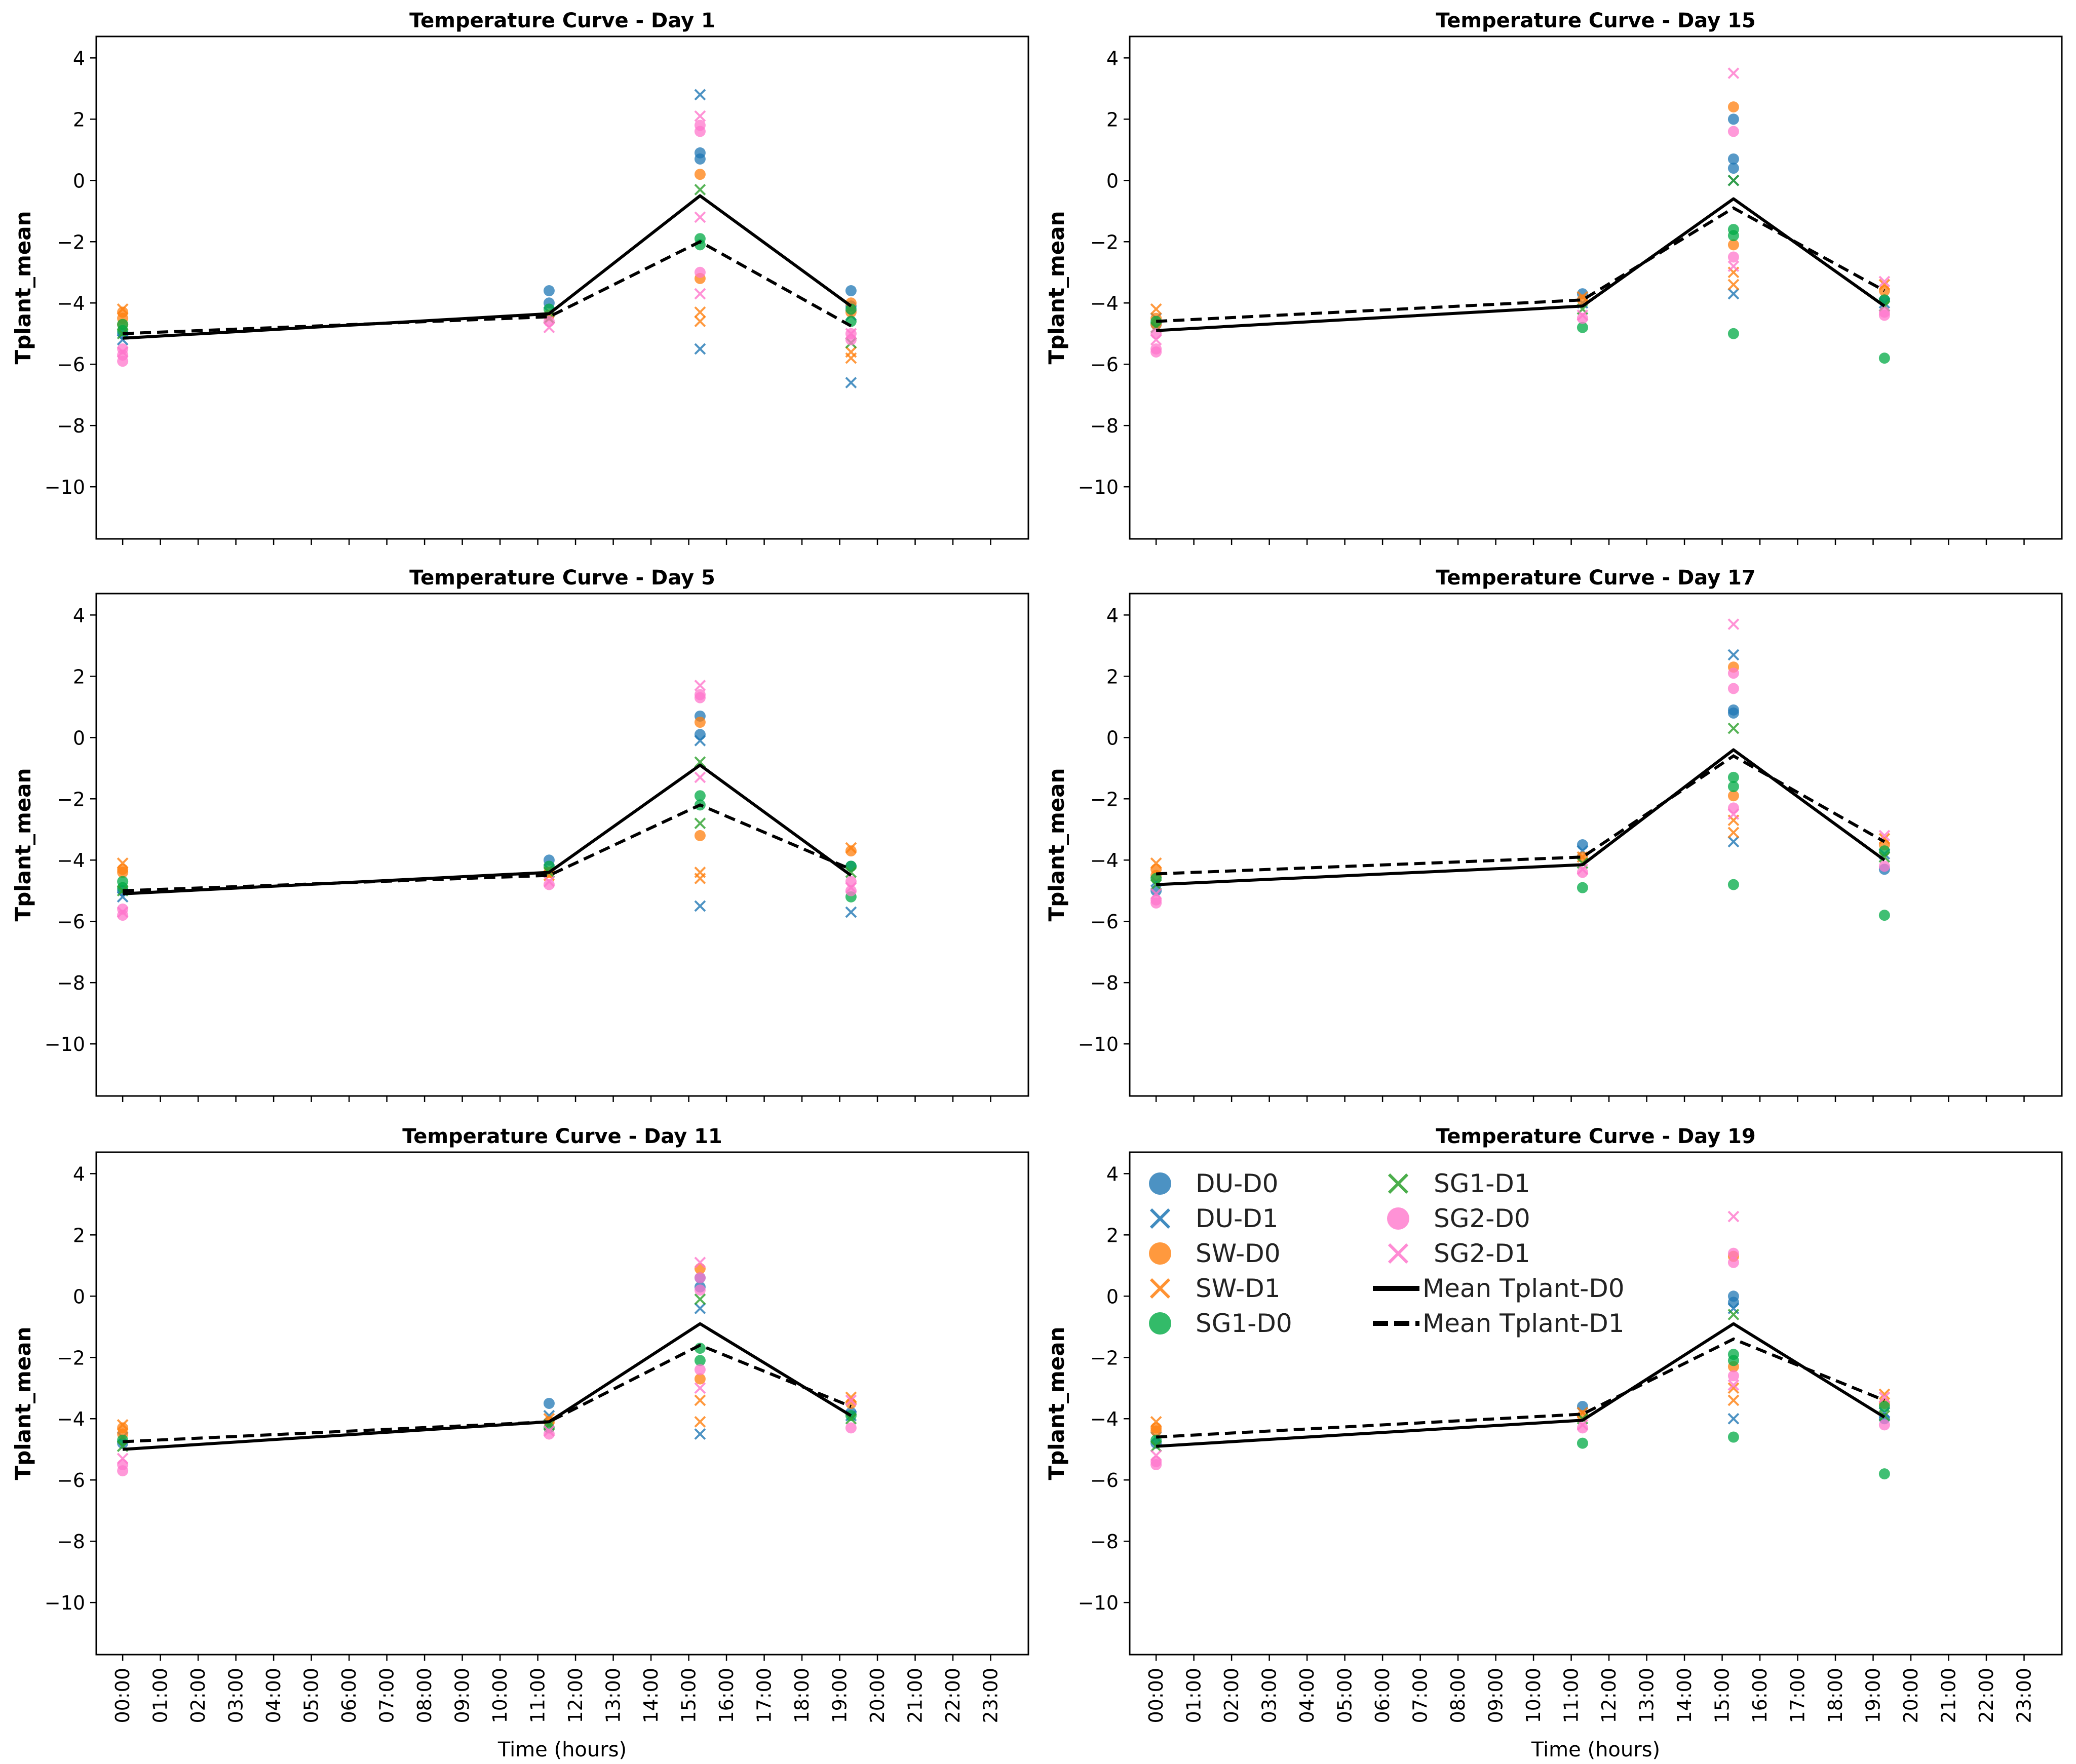  What do you see at coordinates (1104, 799) in the screenshot?
I see `y-tick-label: −2` at bounding box center [1104, 799].